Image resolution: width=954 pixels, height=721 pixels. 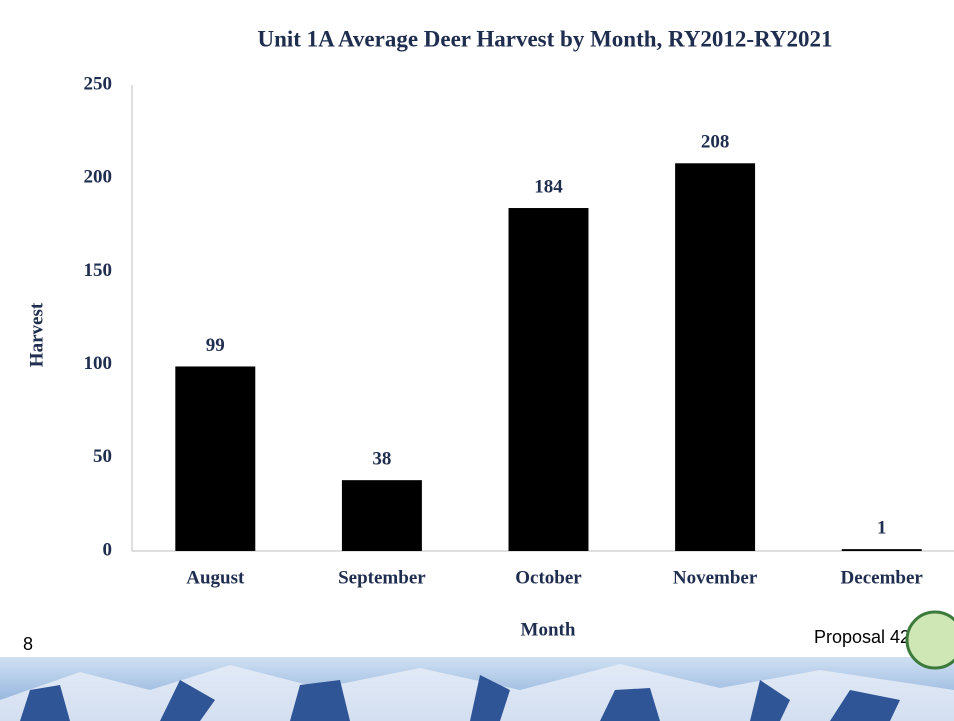 I want to click on y-tick-label: 0, so click(x=108, y=549).